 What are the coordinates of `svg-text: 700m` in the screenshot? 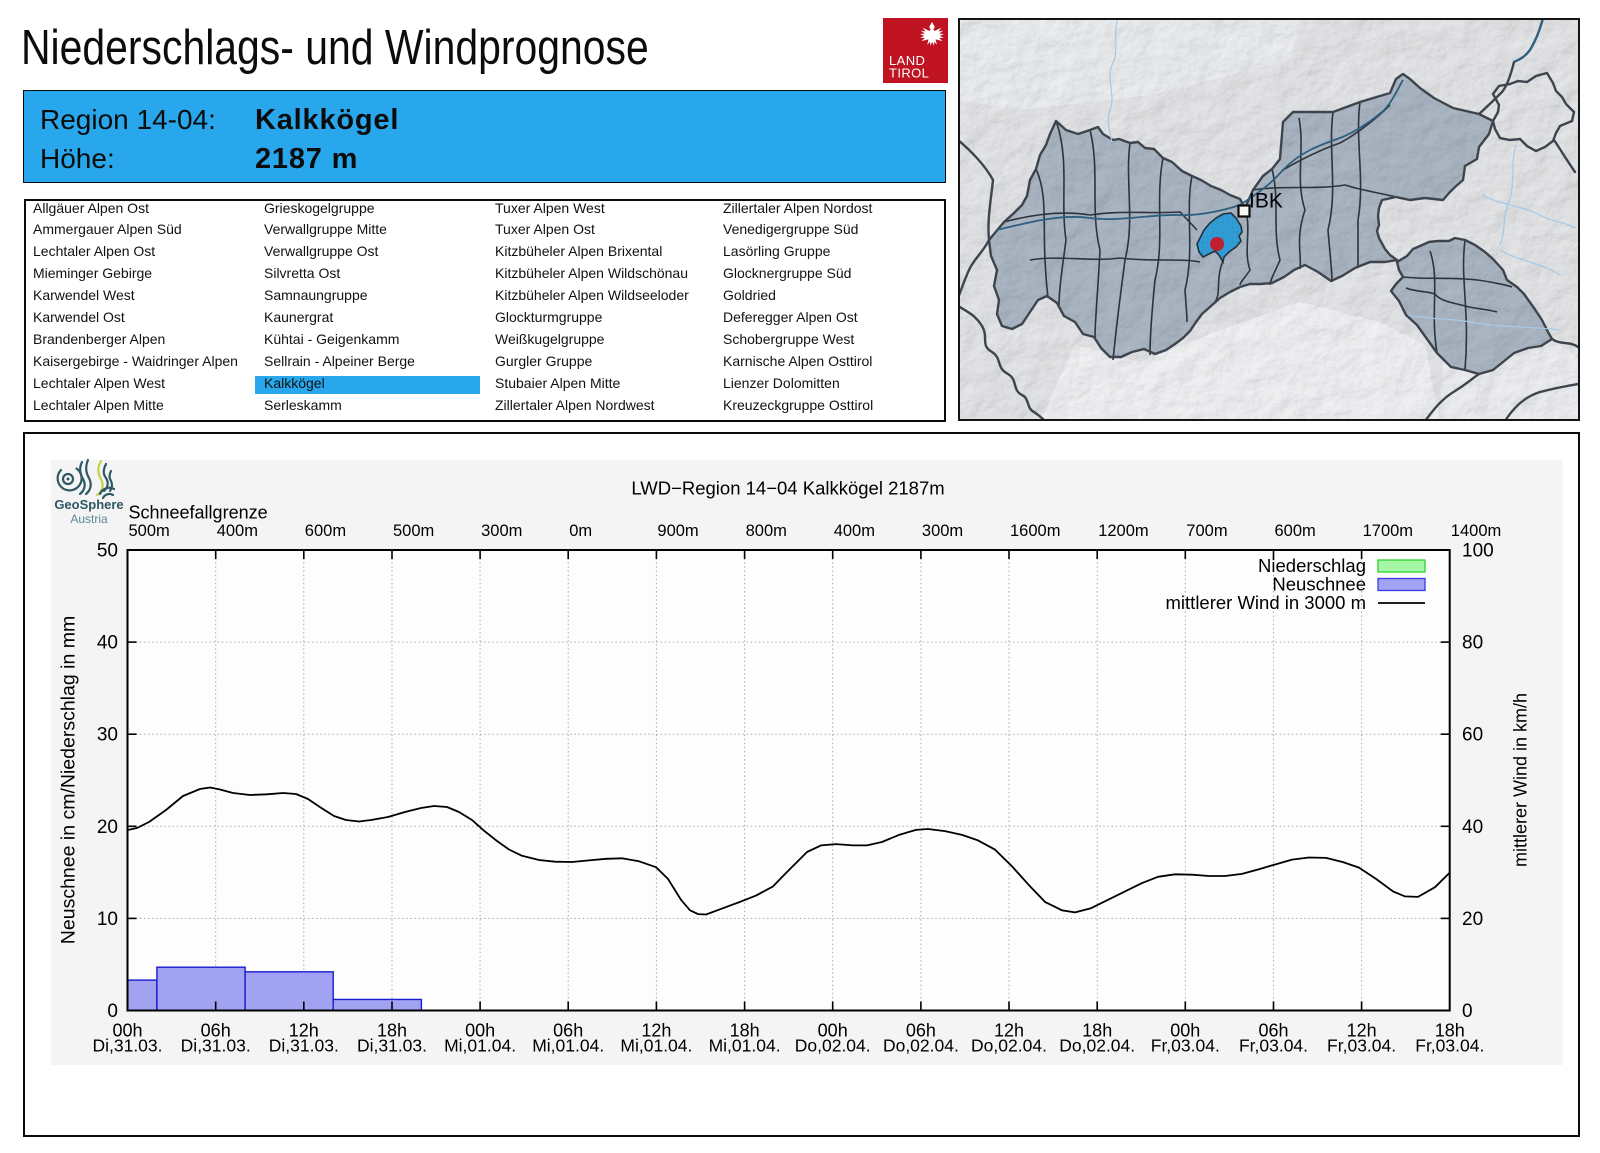 It's located at (1206, 531).